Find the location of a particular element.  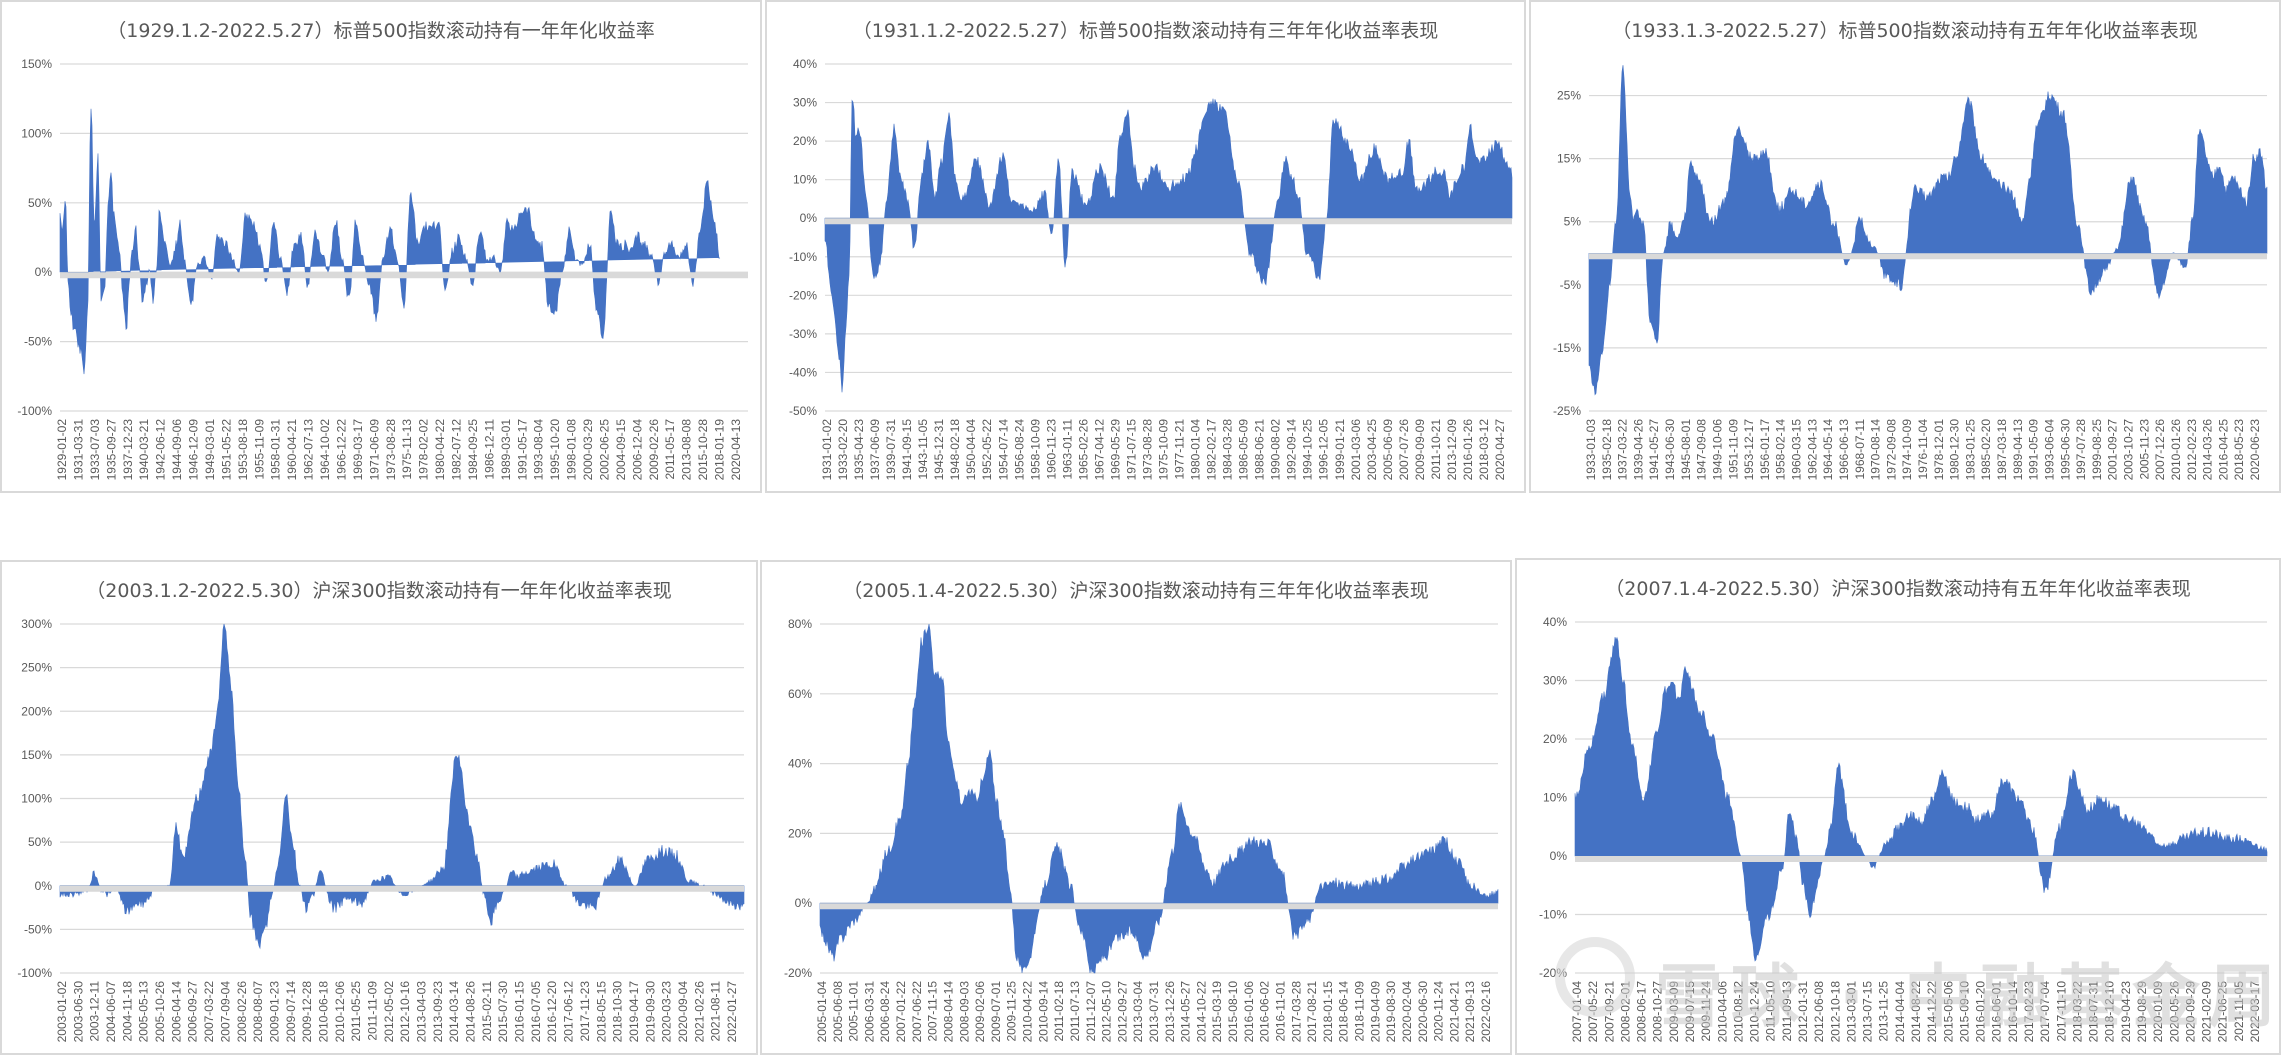

x-tick-label: 2006-09-27 is located at coordinates (193, 1012).